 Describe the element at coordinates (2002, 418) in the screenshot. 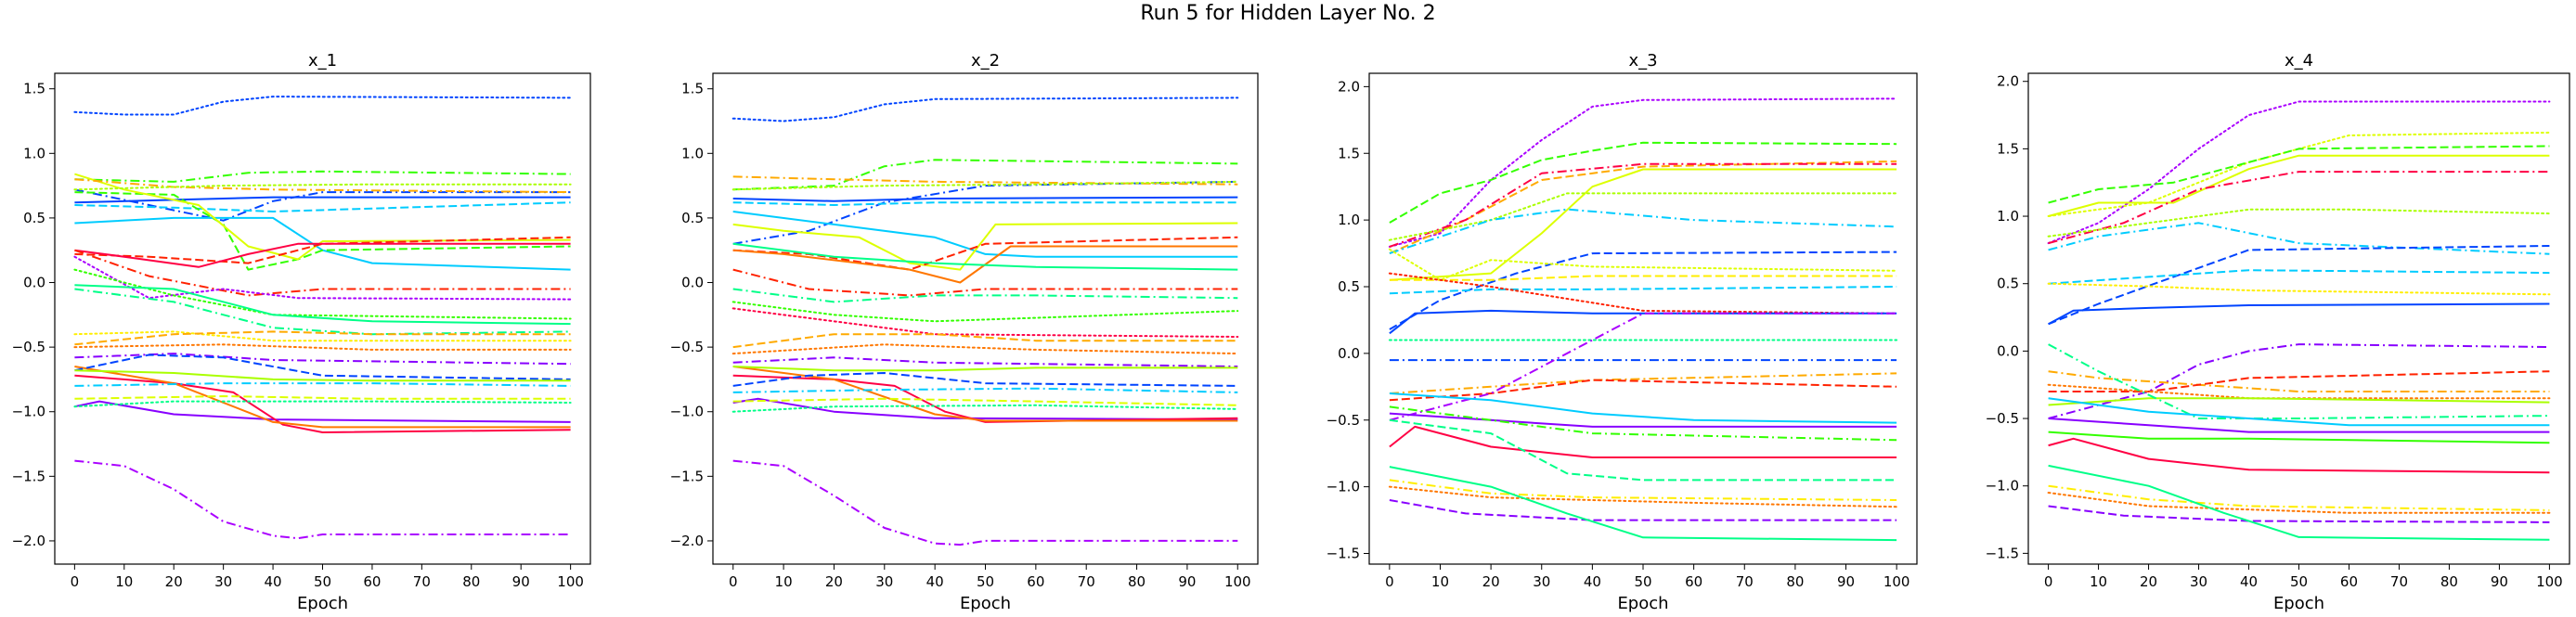

I see `y-tick-label: −0.5` at that location.